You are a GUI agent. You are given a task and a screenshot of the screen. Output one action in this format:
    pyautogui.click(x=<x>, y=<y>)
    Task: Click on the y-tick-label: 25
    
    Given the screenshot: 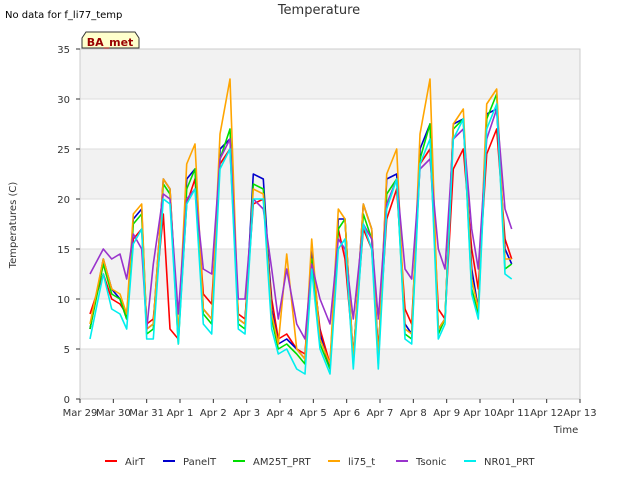 What is the action you would take?
    pyautogui.click(x=63, y=150)
    